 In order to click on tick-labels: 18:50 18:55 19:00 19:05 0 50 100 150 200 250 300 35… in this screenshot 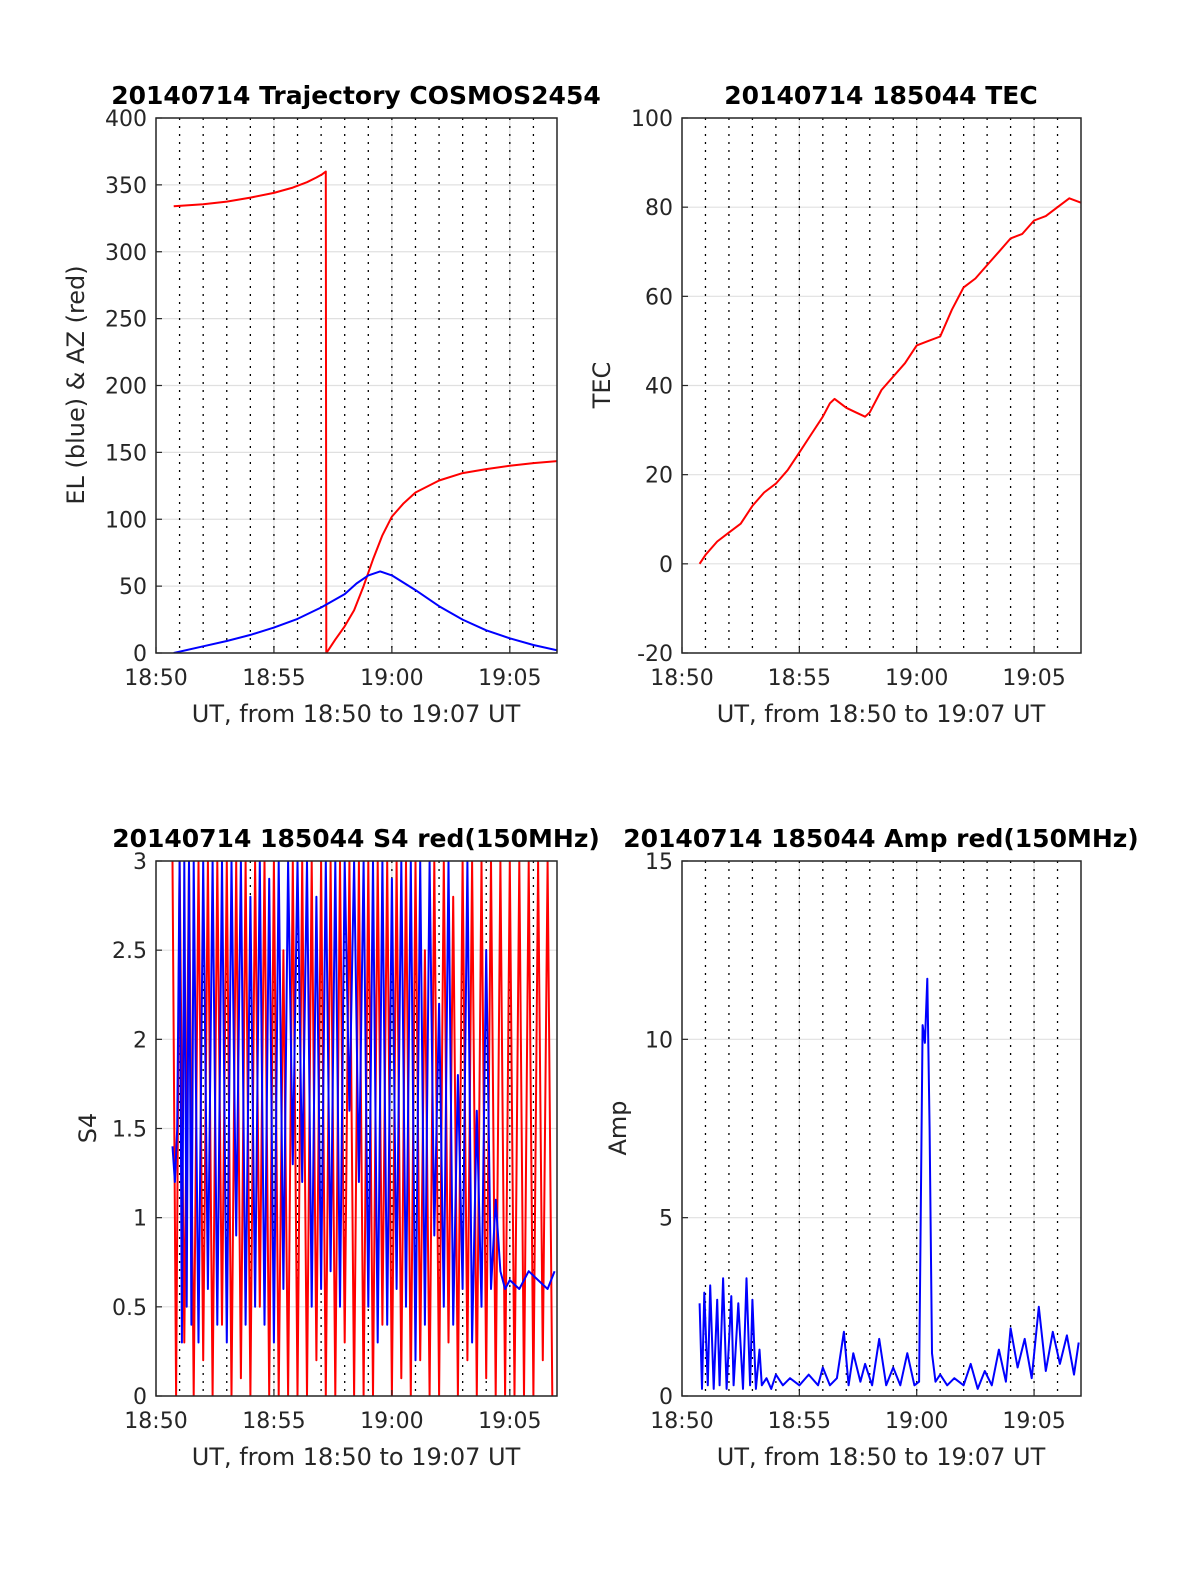, I will do `click(323, 399)`.